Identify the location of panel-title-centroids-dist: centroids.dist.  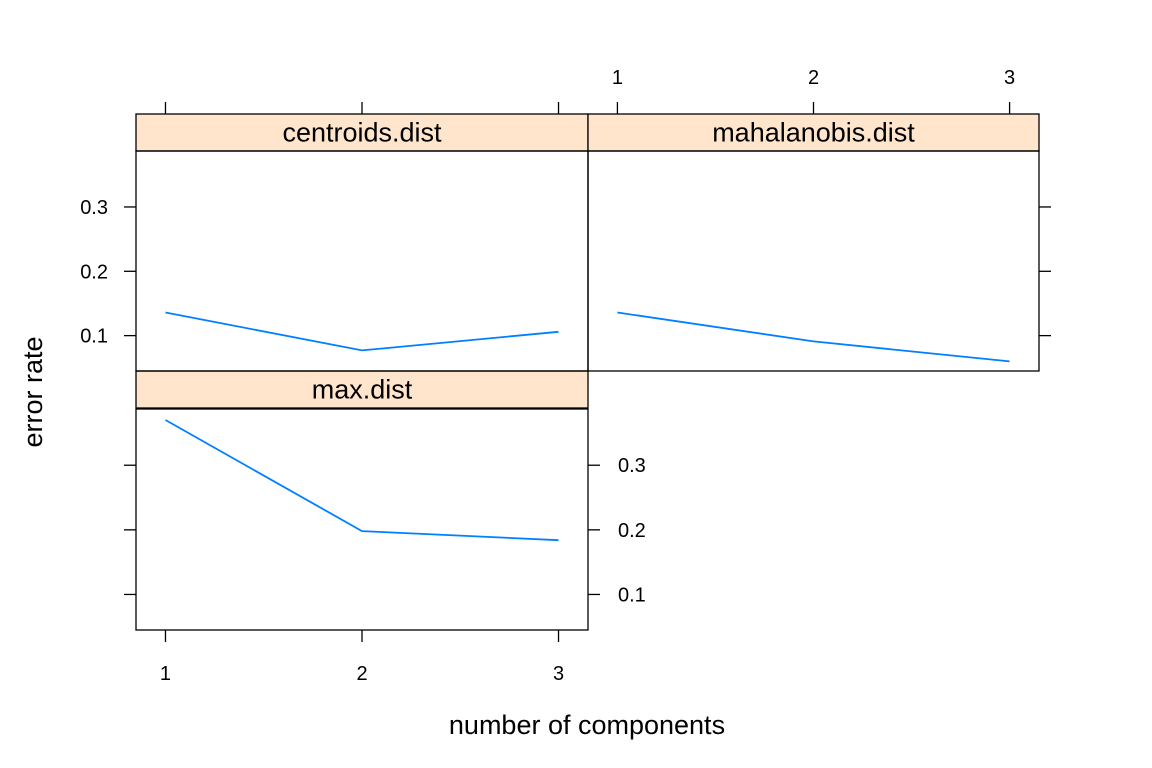
(362, 133).